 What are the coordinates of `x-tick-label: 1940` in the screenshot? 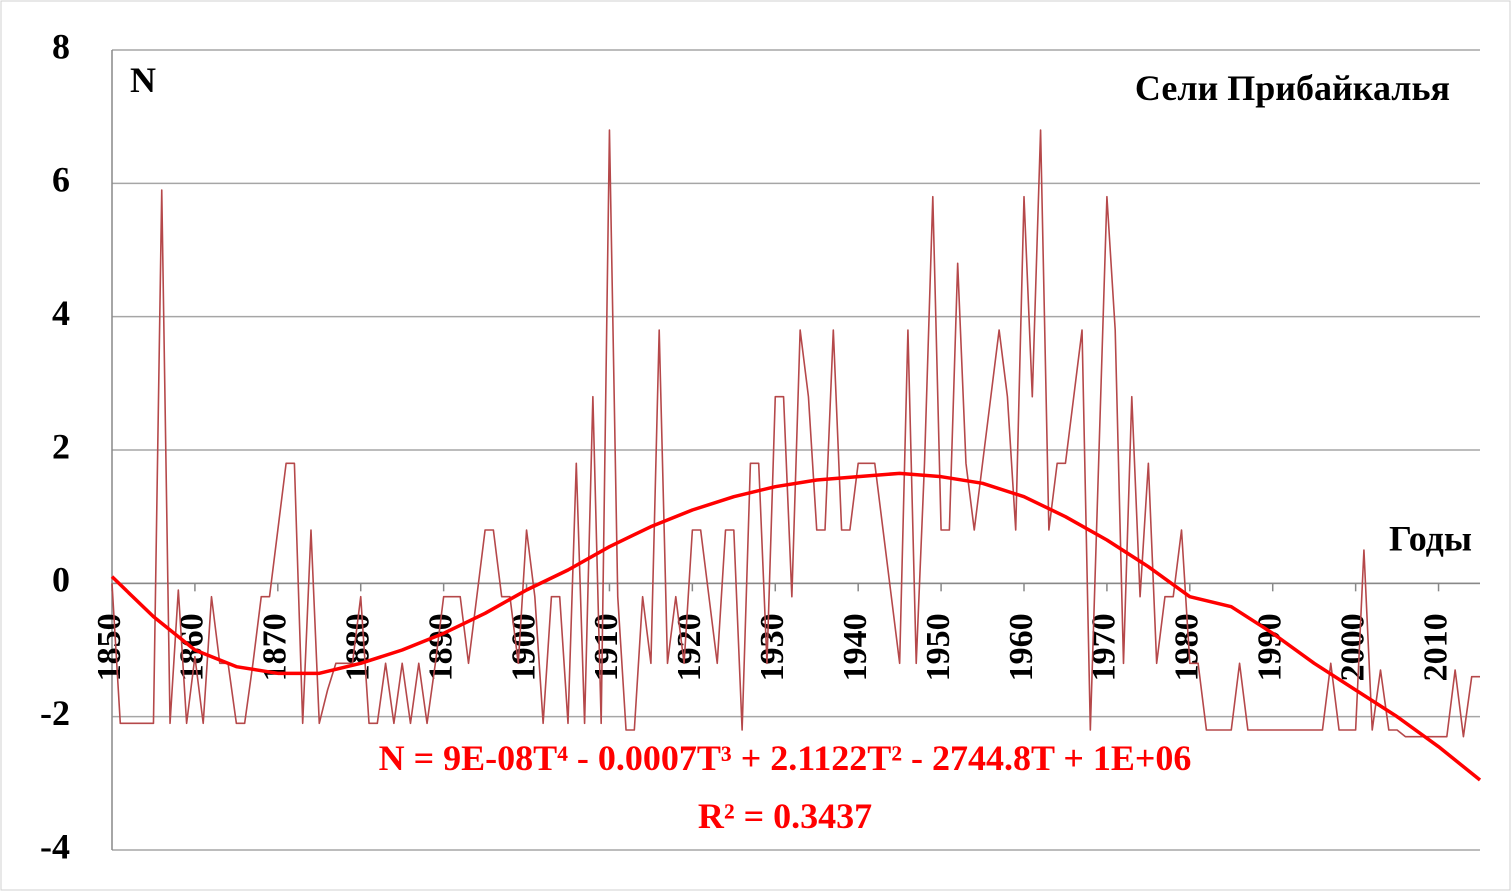 It's located at (855, 647).